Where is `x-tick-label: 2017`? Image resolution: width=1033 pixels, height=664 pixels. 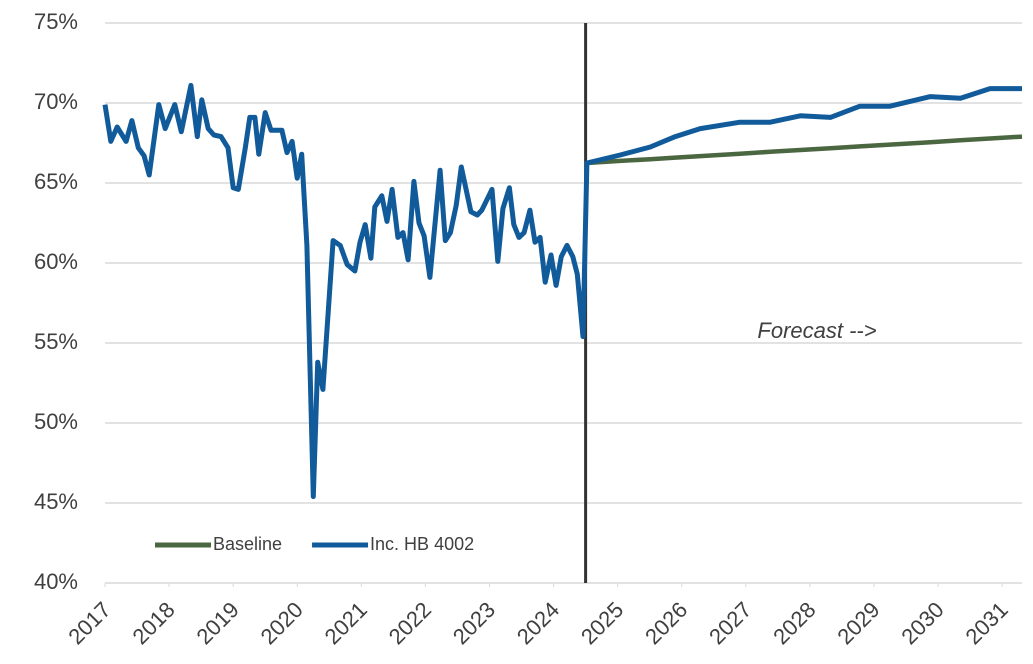
x-tick-label: 2017 is located at coordinates (89, 623).